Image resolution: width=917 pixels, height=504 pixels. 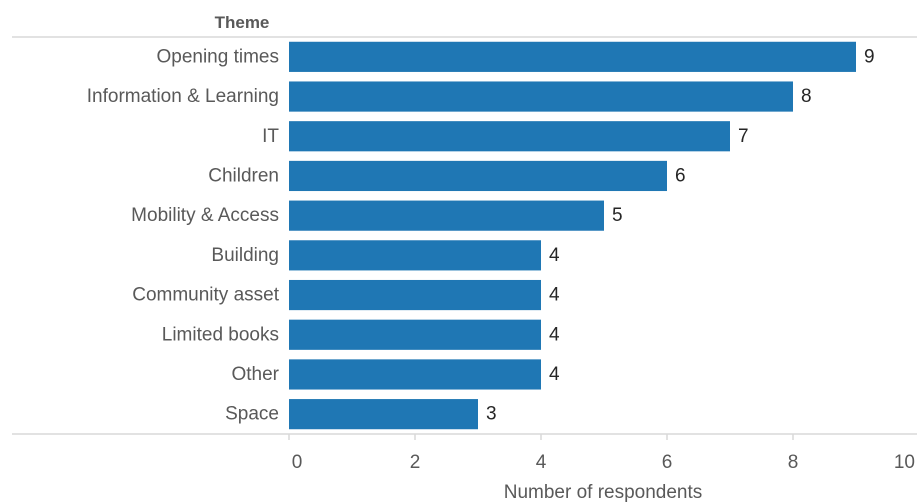 What do you see at coordinates (183, 96) in the screenshot?
I see `category-label-1: Information & Learning` at bounding box center [183, 96].